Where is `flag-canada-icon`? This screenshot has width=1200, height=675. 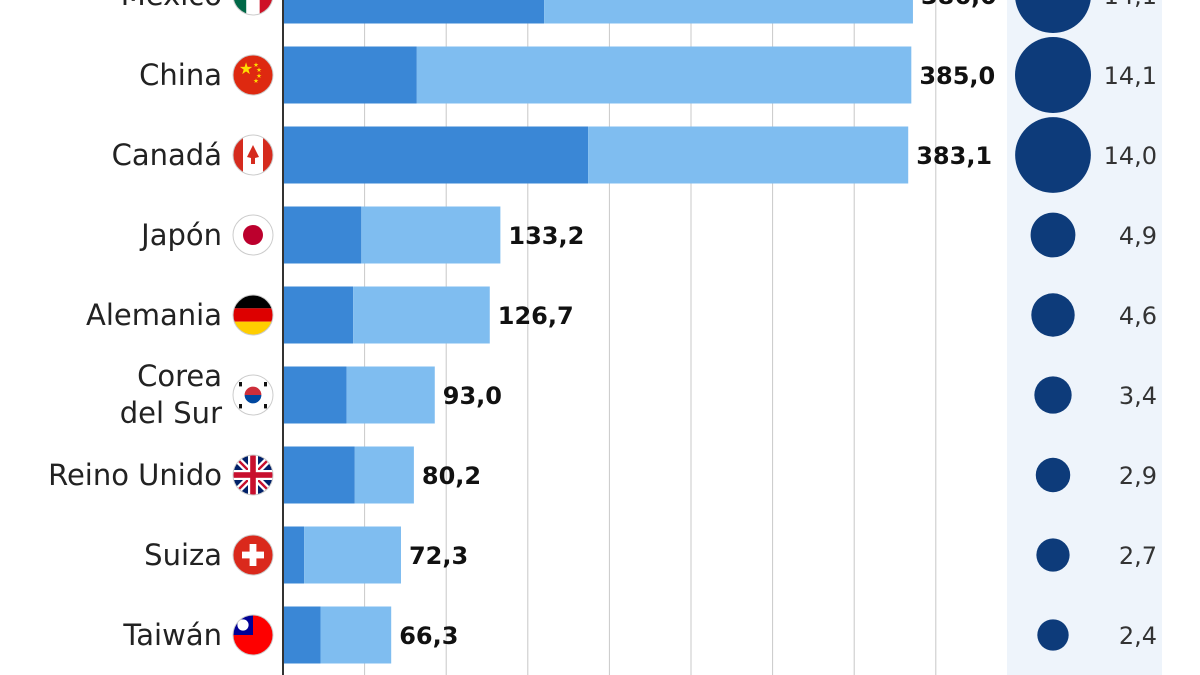 flag-canada-icon is located at coordinates (253, 155).